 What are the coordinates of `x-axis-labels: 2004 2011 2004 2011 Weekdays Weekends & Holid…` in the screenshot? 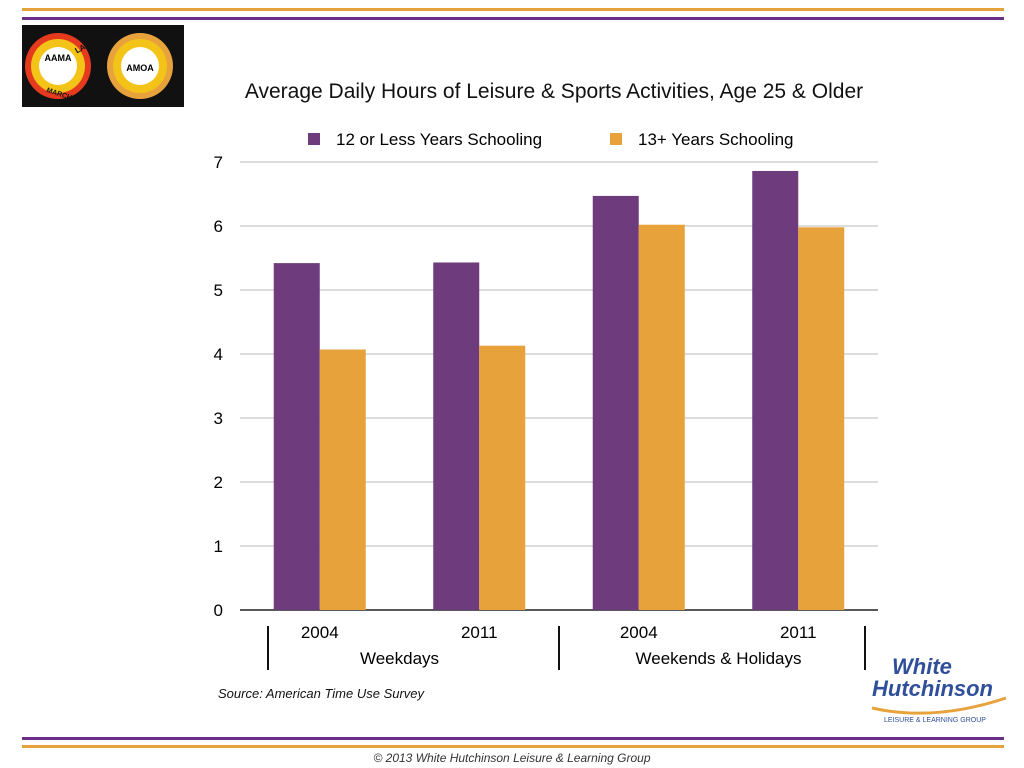 It's located at (566, 646).